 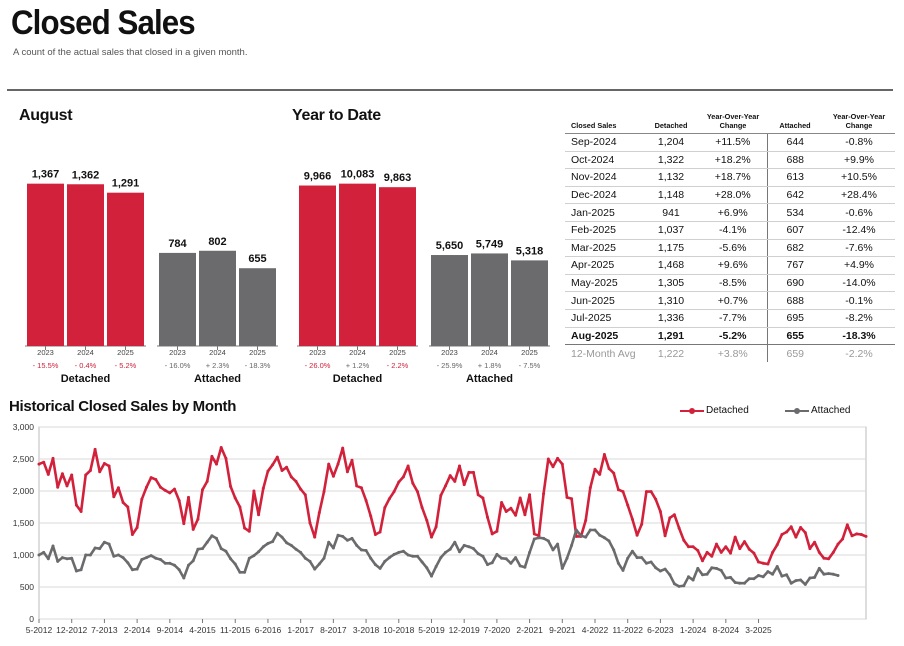 I want to click on x-tick-label: 4-2022, so click(x=595, y=630).